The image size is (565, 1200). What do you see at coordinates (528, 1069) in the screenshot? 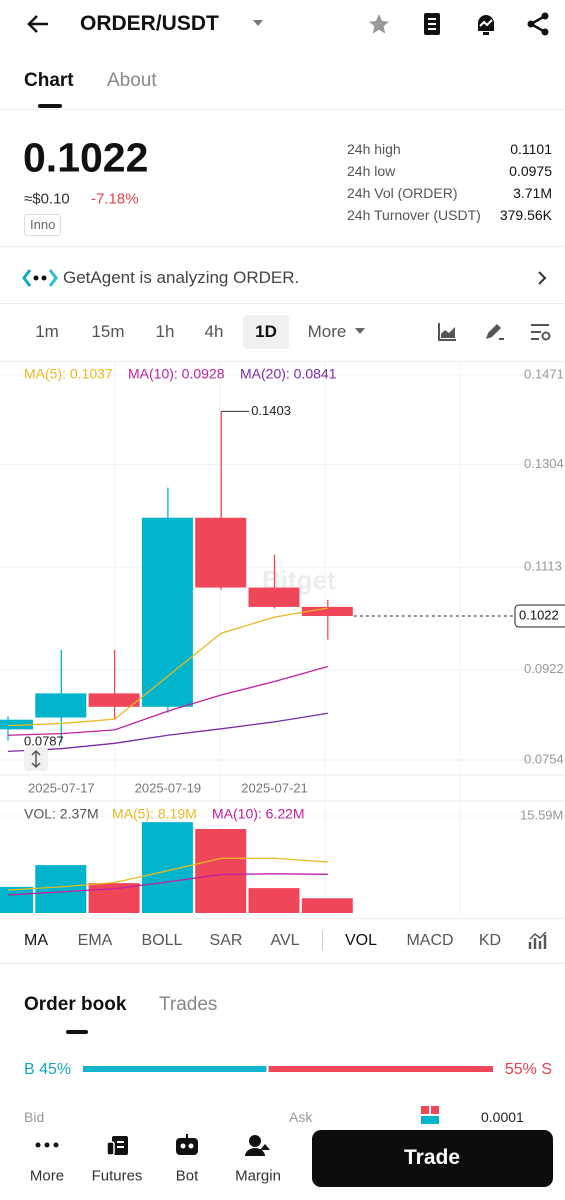
I see `sell-ratio: 55% S` at bounding box center [528, 1069].